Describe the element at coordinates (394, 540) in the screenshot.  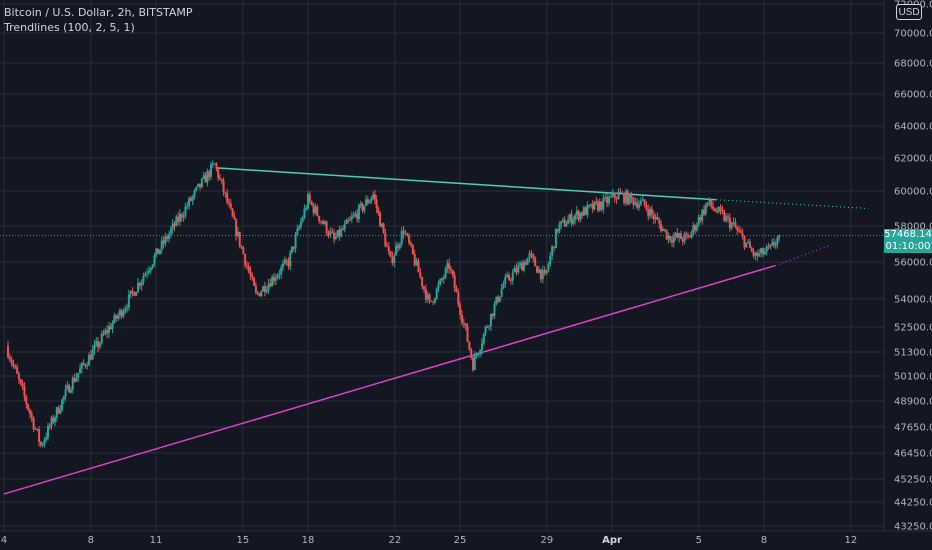
I see `time-tick-label: 22` at that location.